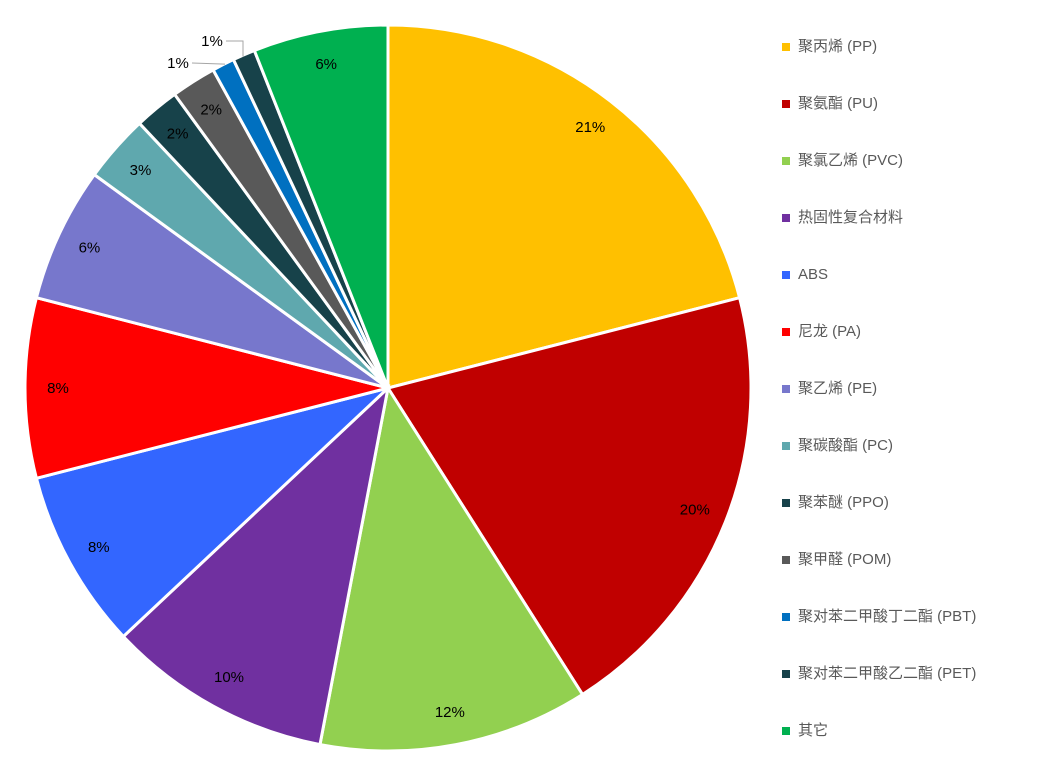 The image size is (1042, 782). Describe the element at coordinates (211, 109) in the screenshot. I see `data-label-9: 2%` at that location.